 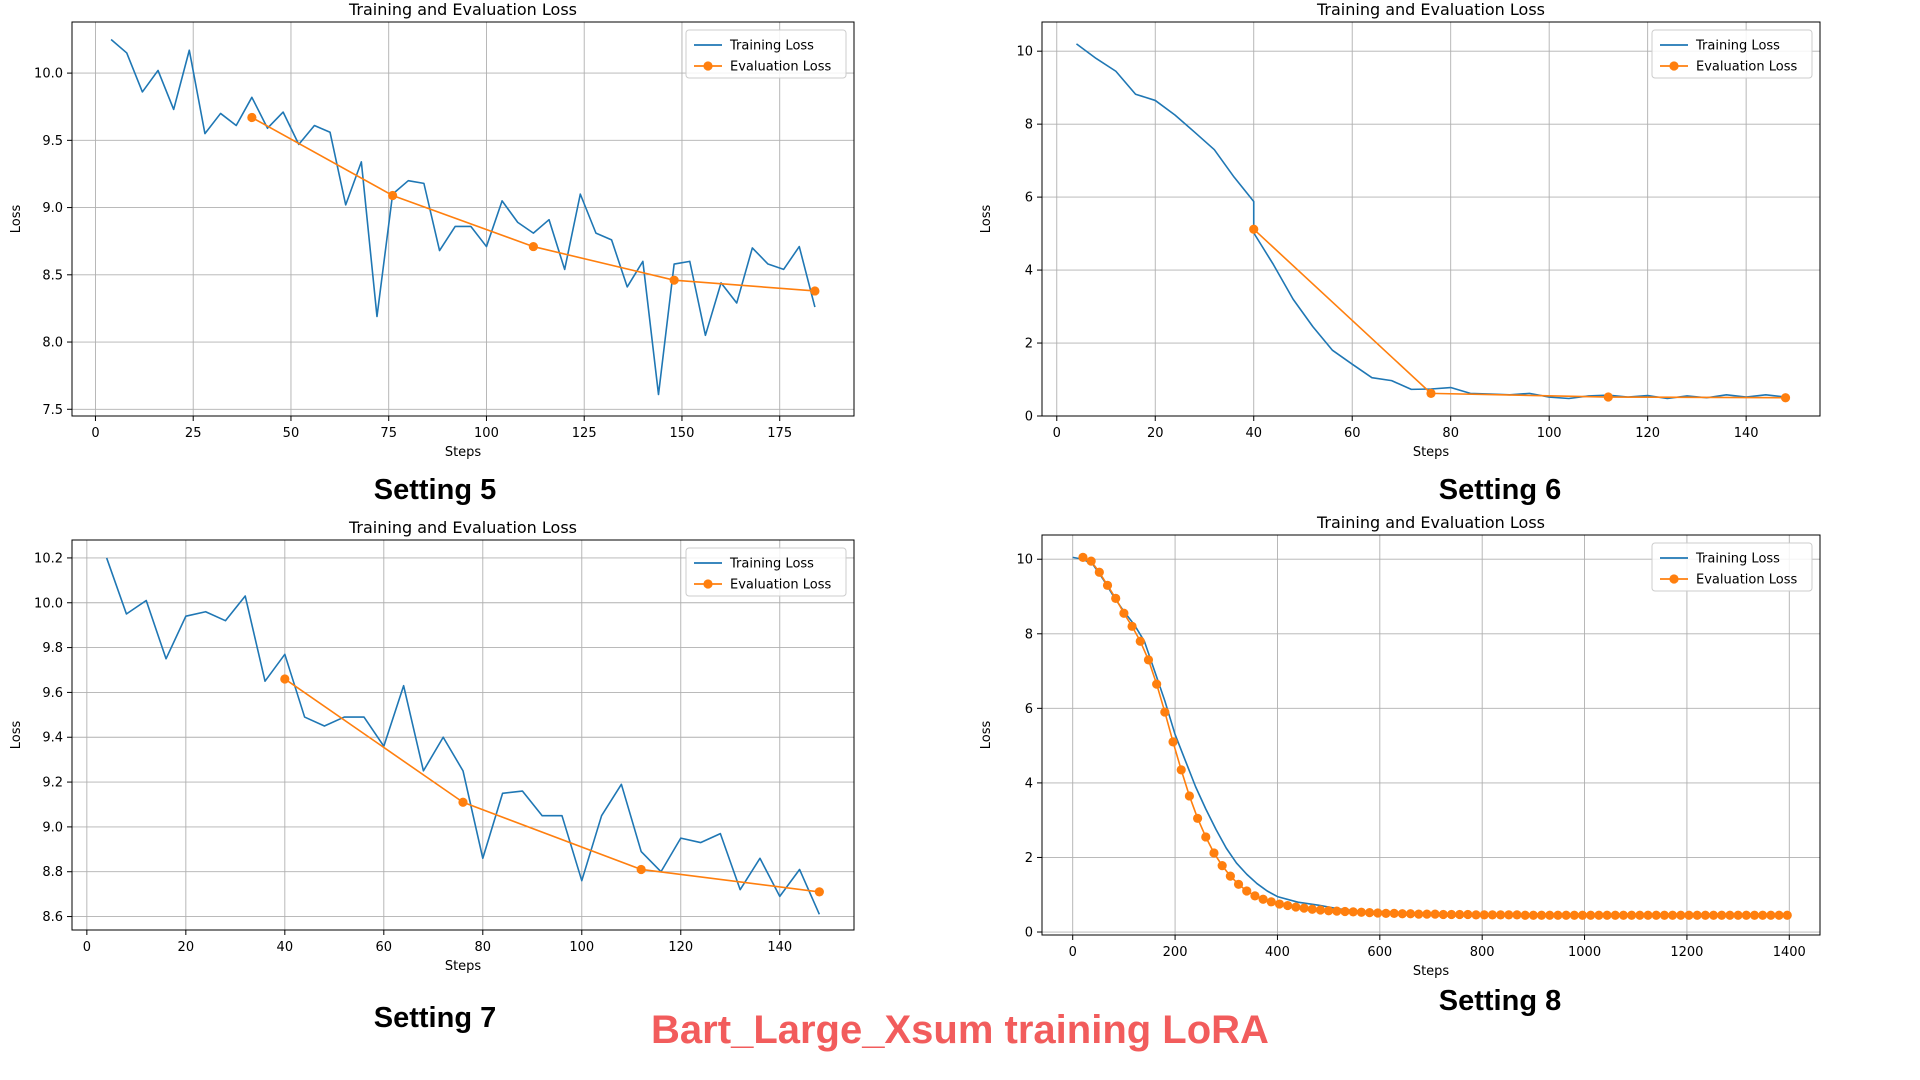 I want to click on caption-setting-6: Setting 6, so click(x=1500, y=490).